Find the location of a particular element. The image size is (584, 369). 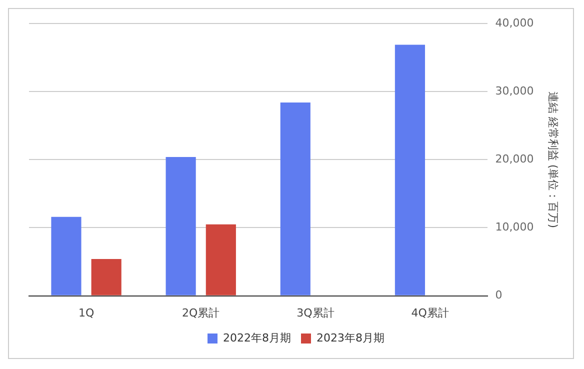

y-axis-title: 連結 経常利益 (単位：百万) is located at coordinates (553, 159).